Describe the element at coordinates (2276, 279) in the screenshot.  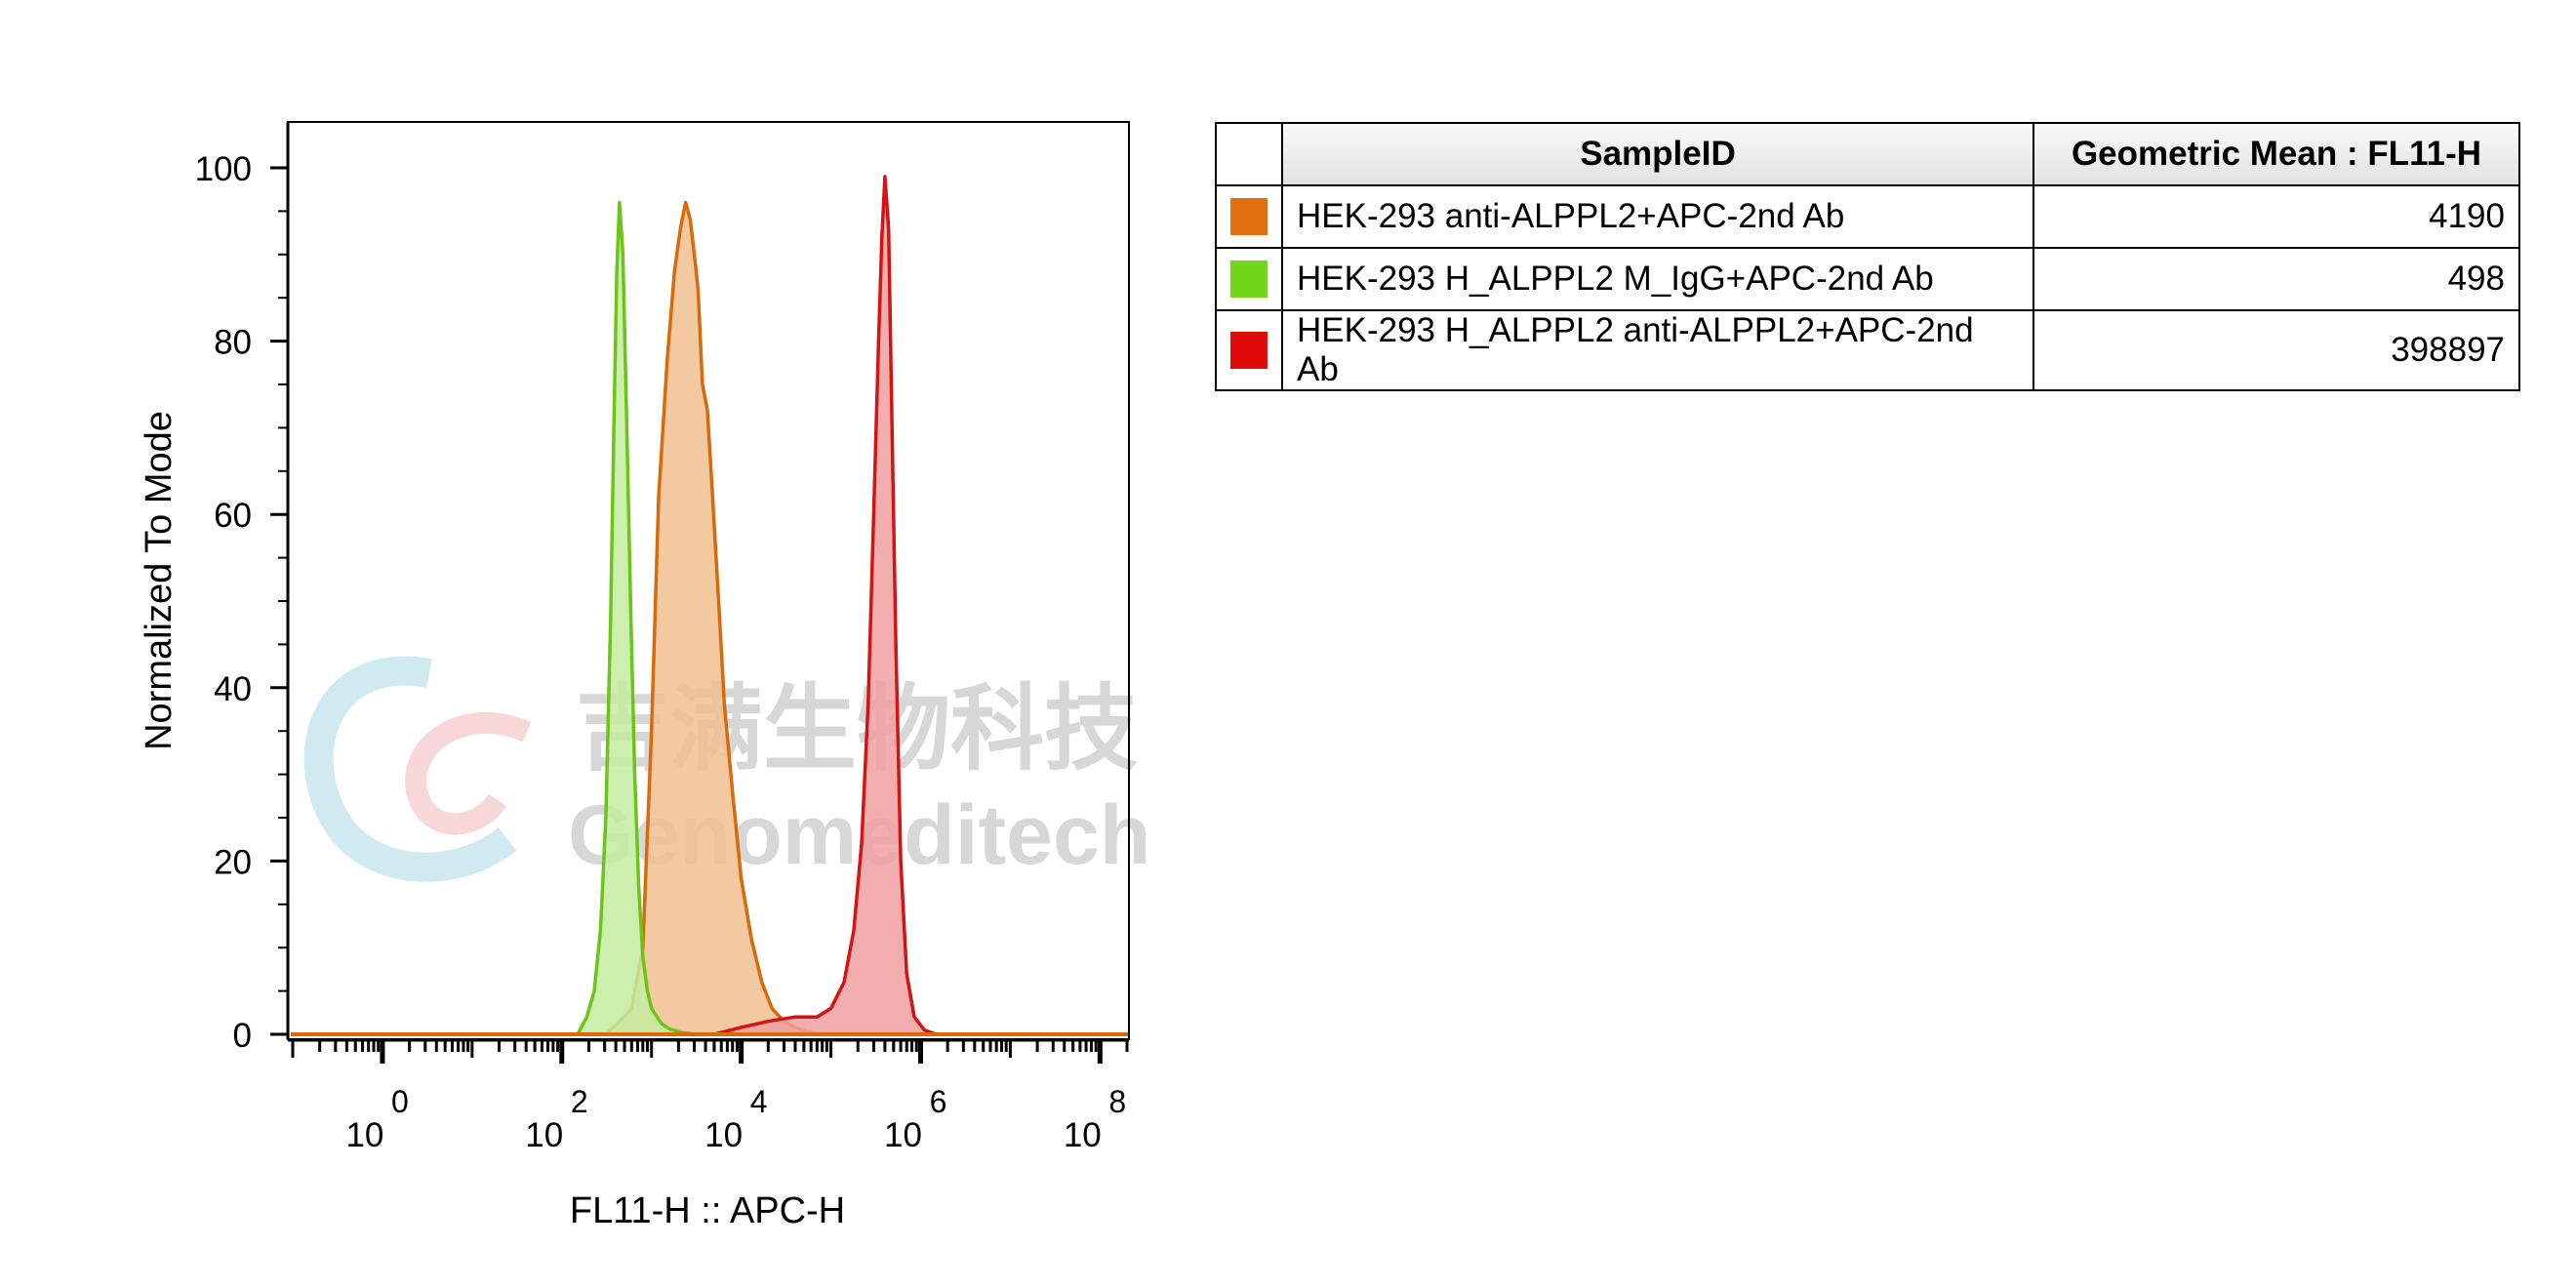
I see `legend-gmean: 498` at that location.